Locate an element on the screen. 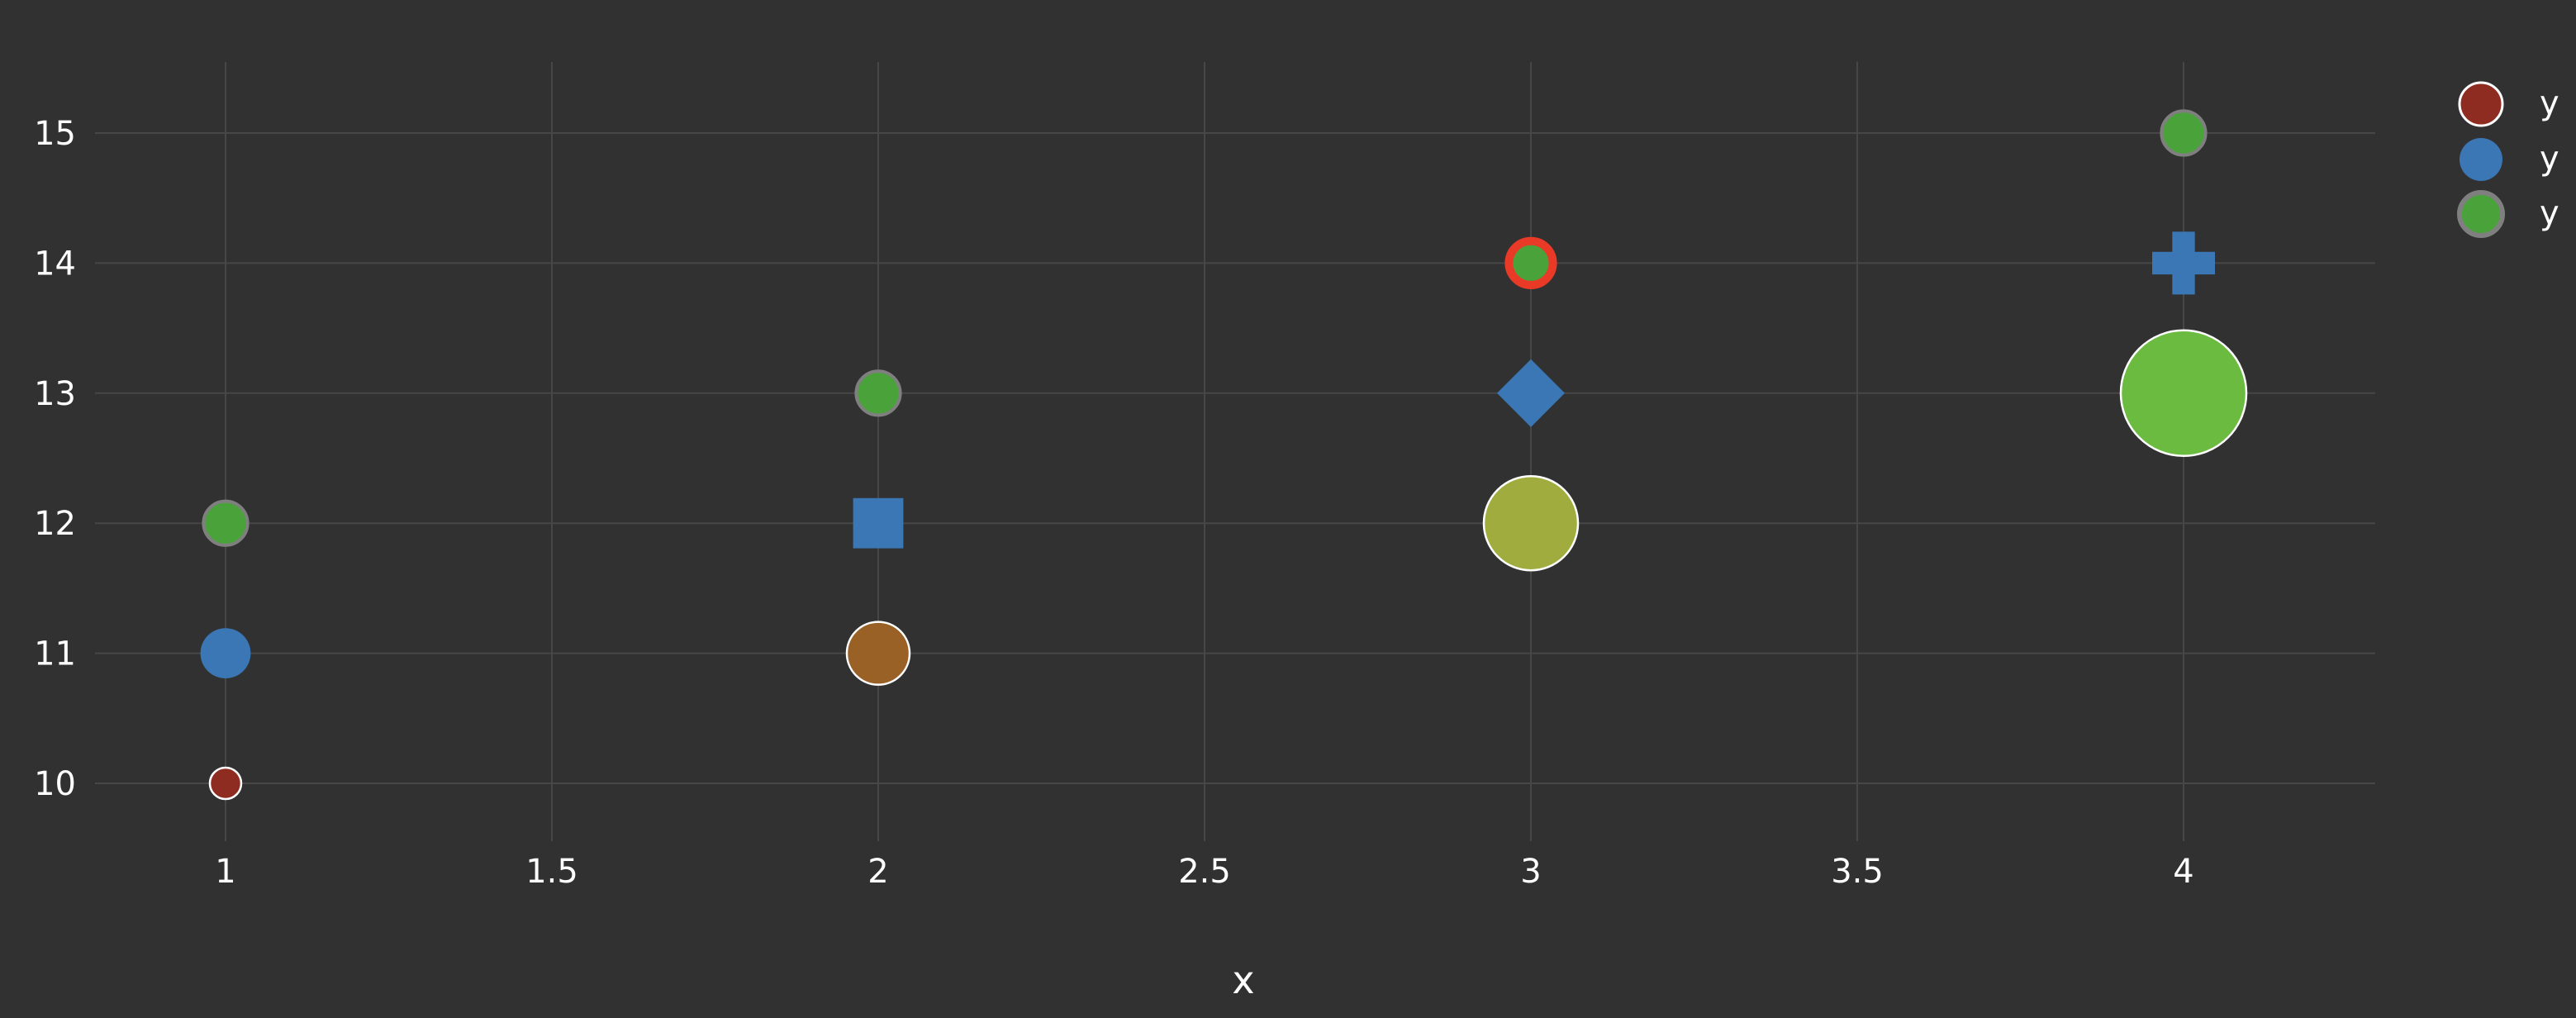 The height and width of the screenshot is (1018, 2576). x-tick-label: 2.5 is located at coordinates (1204, 872).